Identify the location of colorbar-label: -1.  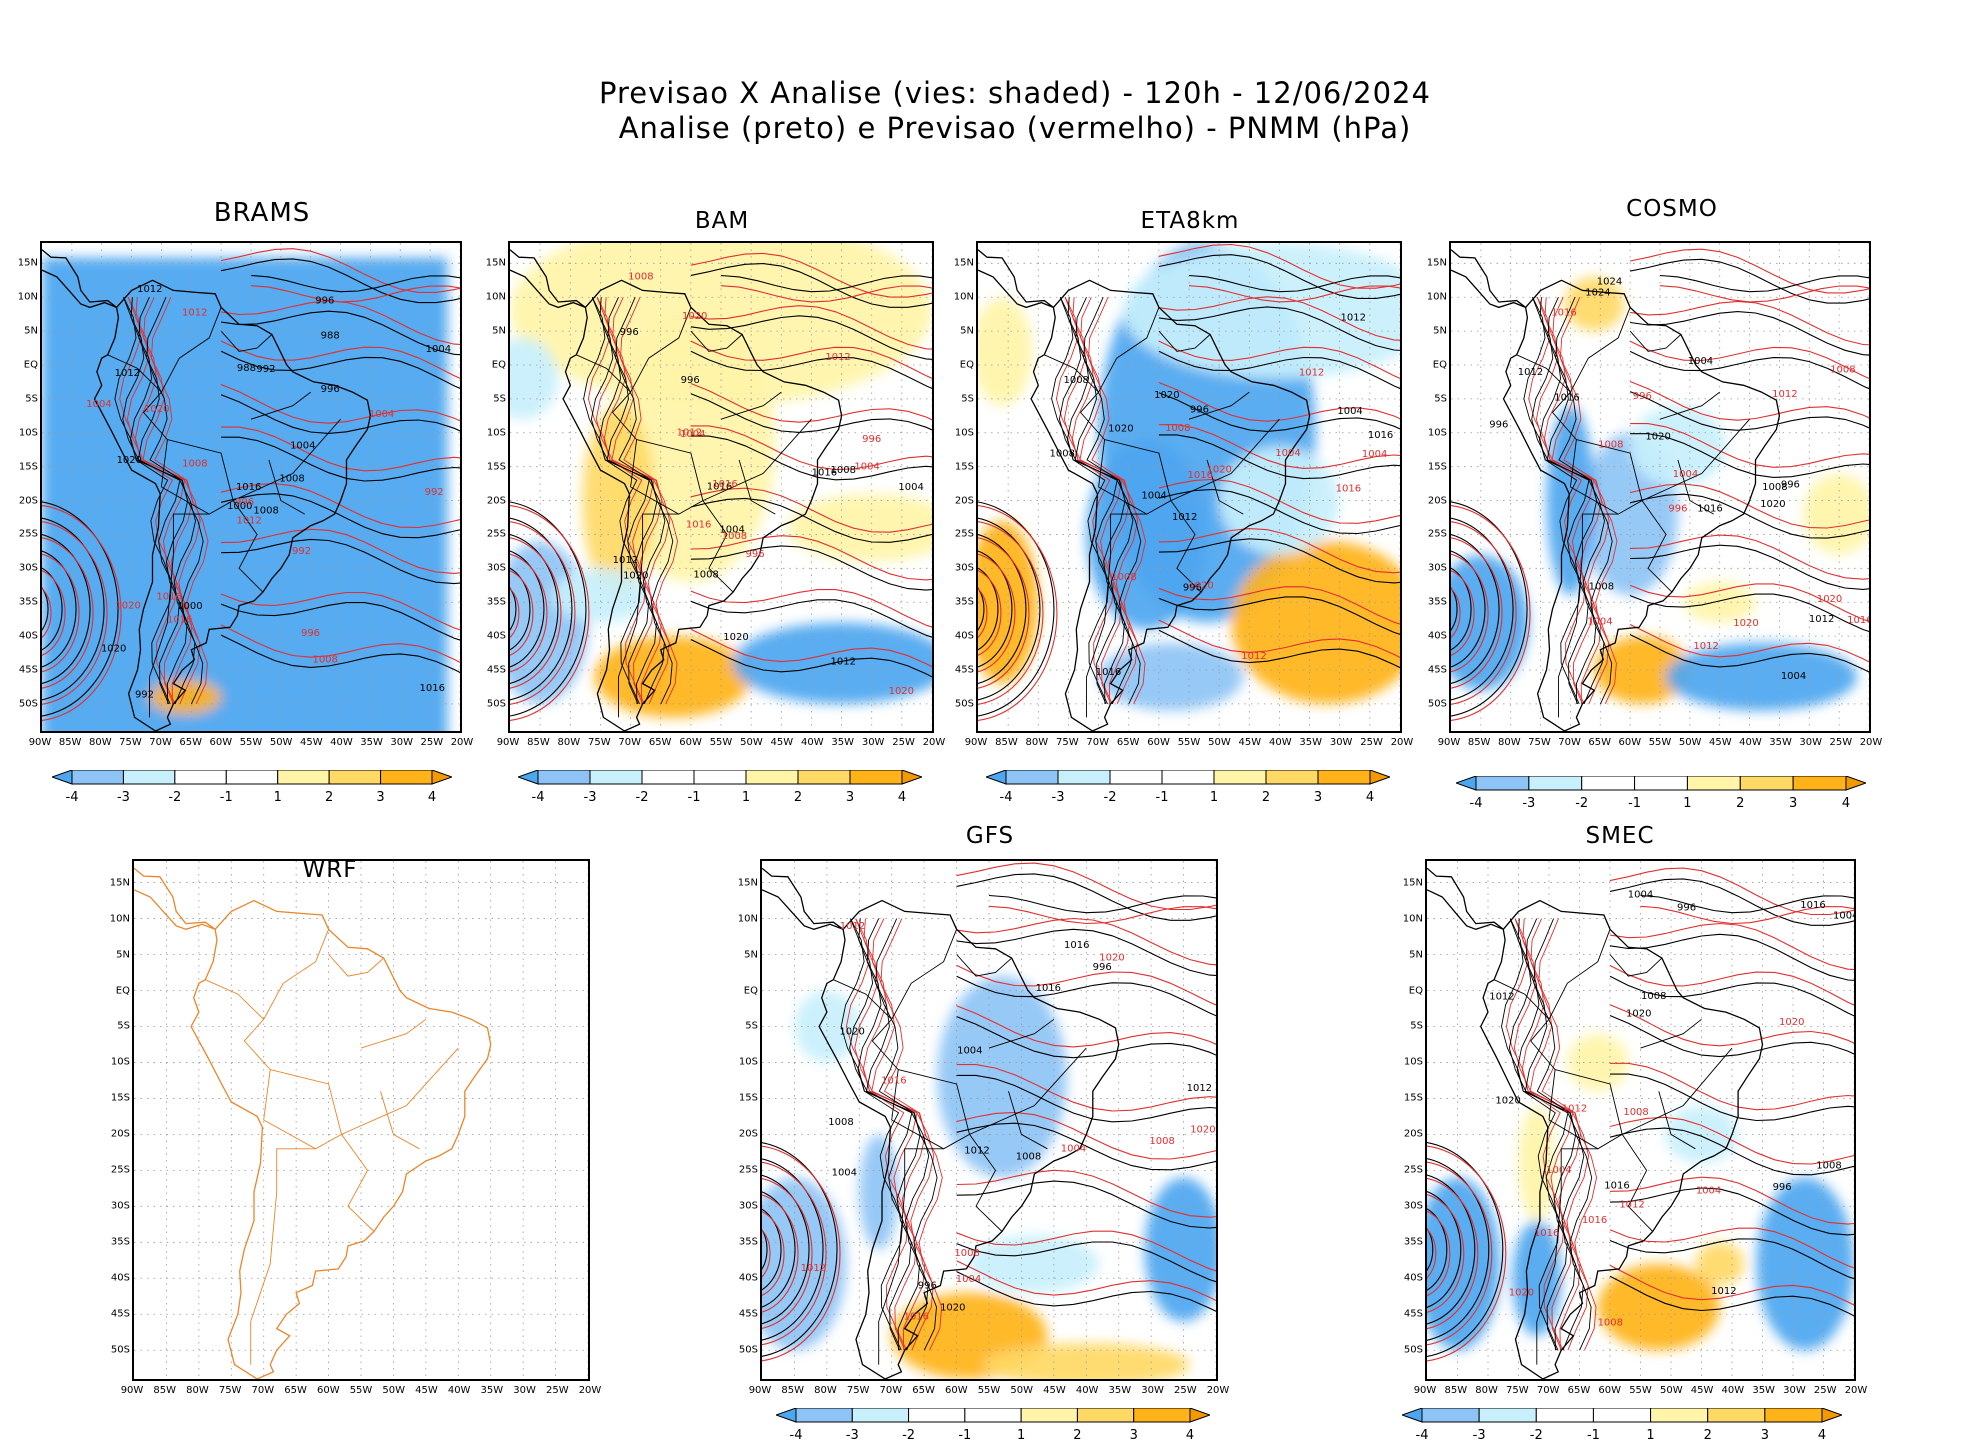
(1635, 803).